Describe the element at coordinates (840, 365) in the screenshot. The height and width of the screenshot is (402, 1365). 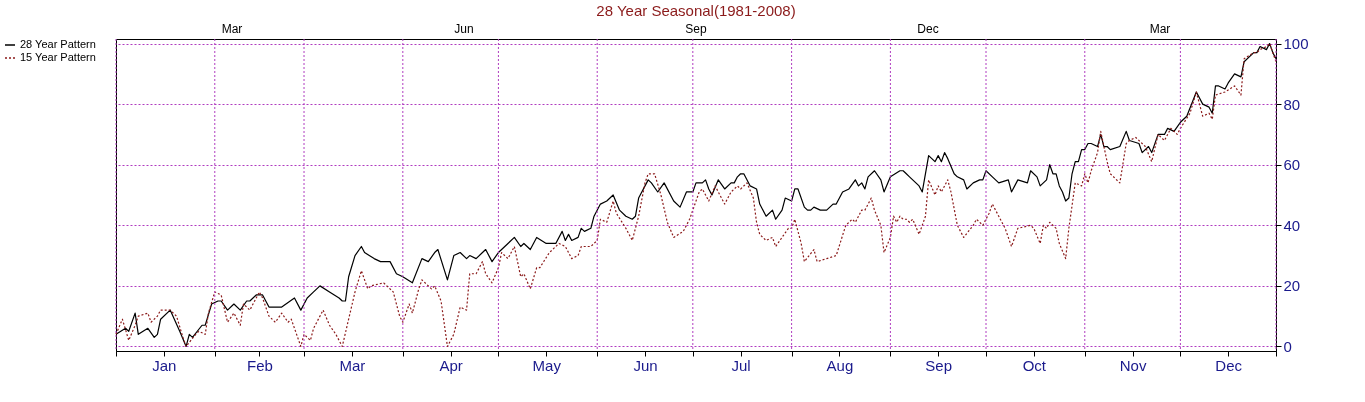
I see `x-tick-label: Aug` at that location.